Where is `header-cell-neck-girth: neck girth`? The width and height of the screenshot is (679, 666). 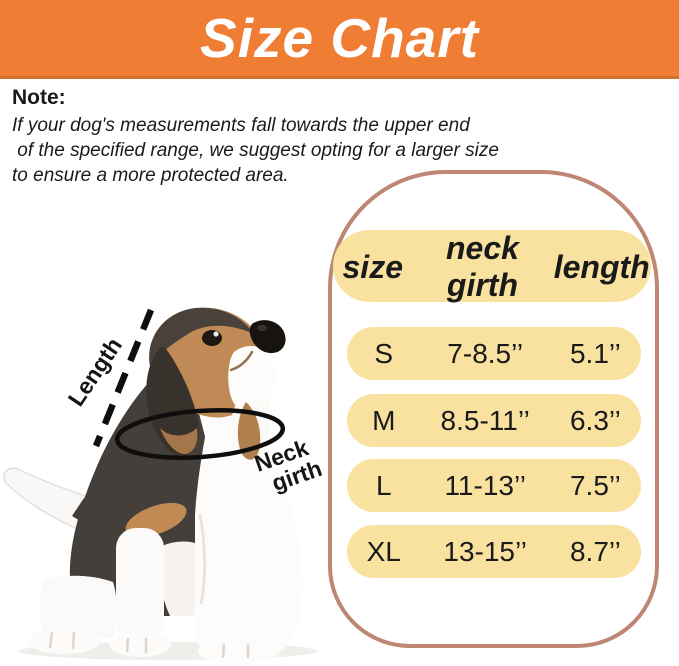 header-cell-neck-girth: neck girth is located at coordinates (482, 266).